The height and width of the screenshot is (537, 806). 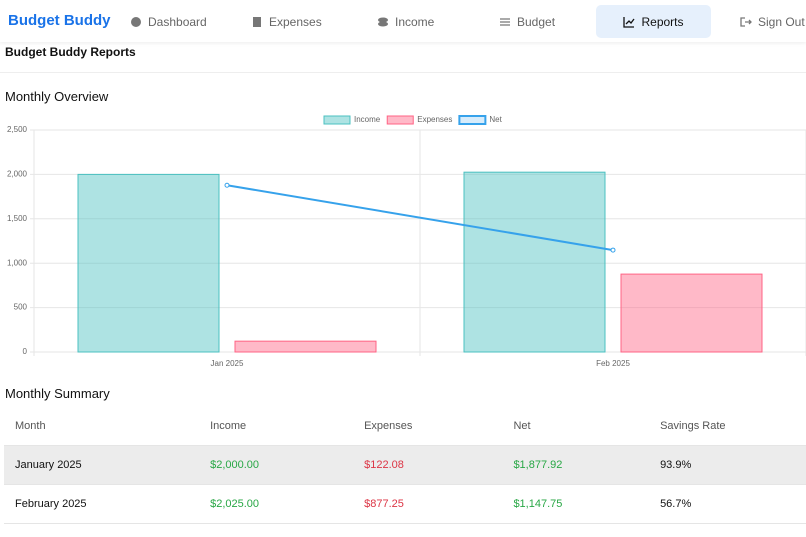 What do you see at coordinates (522, 426) in the screenshot?
I see `column-header: Net` at bounding box center [522, 426].